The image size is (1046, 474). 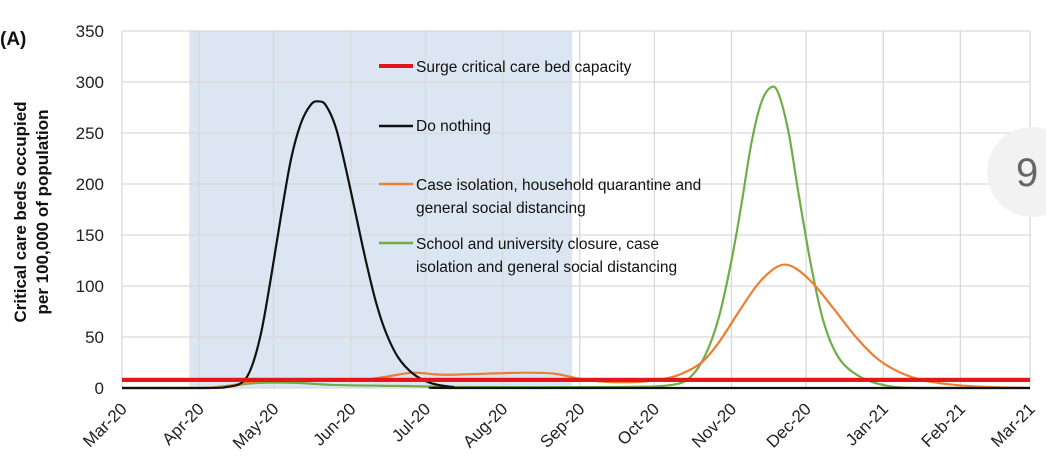 I want to click on x-tick-label: Sep-20, so click(x=562, y=425).